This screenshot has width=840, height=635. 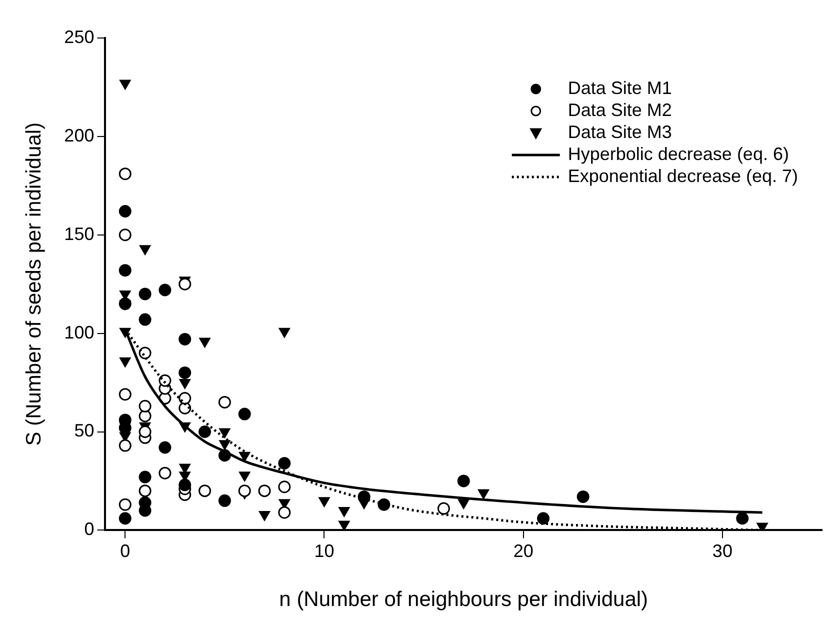 What do you see at coordinates (463, 600) in the screenshot?
I see `x-axis-title: n (Number of neighbours per individual)` at bounding box center [463, 600].